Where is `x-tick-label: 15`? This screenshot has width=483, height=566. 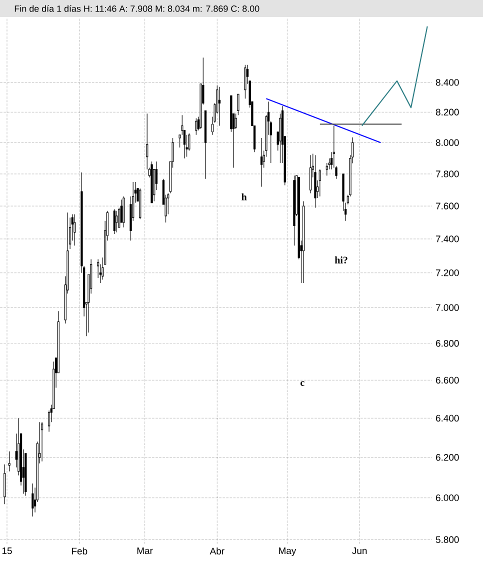
x-tick-label: 15 is located at coordinates (7, 550).